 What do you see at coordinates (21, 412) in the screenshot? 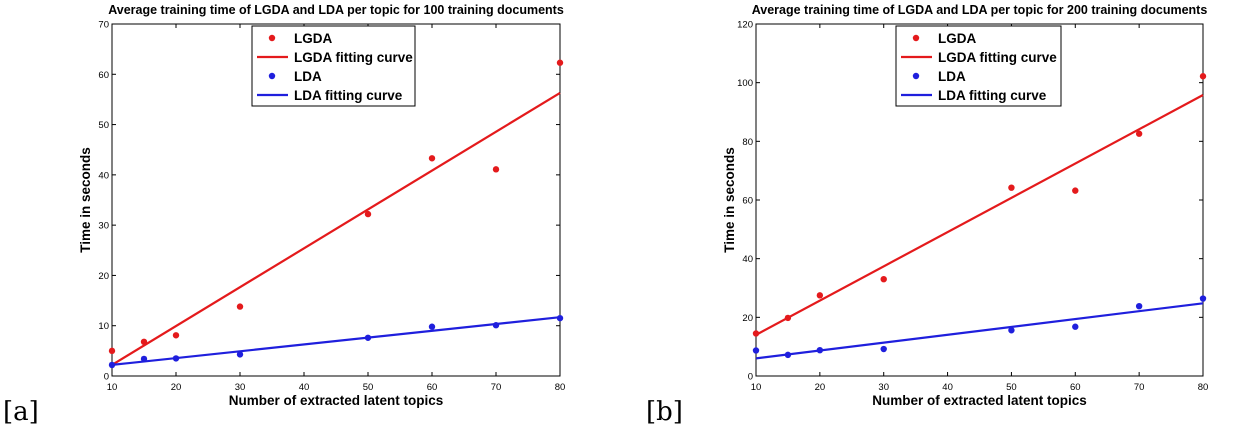
I see `panel-tag-a: [a]` at bounding box center [21, 412].